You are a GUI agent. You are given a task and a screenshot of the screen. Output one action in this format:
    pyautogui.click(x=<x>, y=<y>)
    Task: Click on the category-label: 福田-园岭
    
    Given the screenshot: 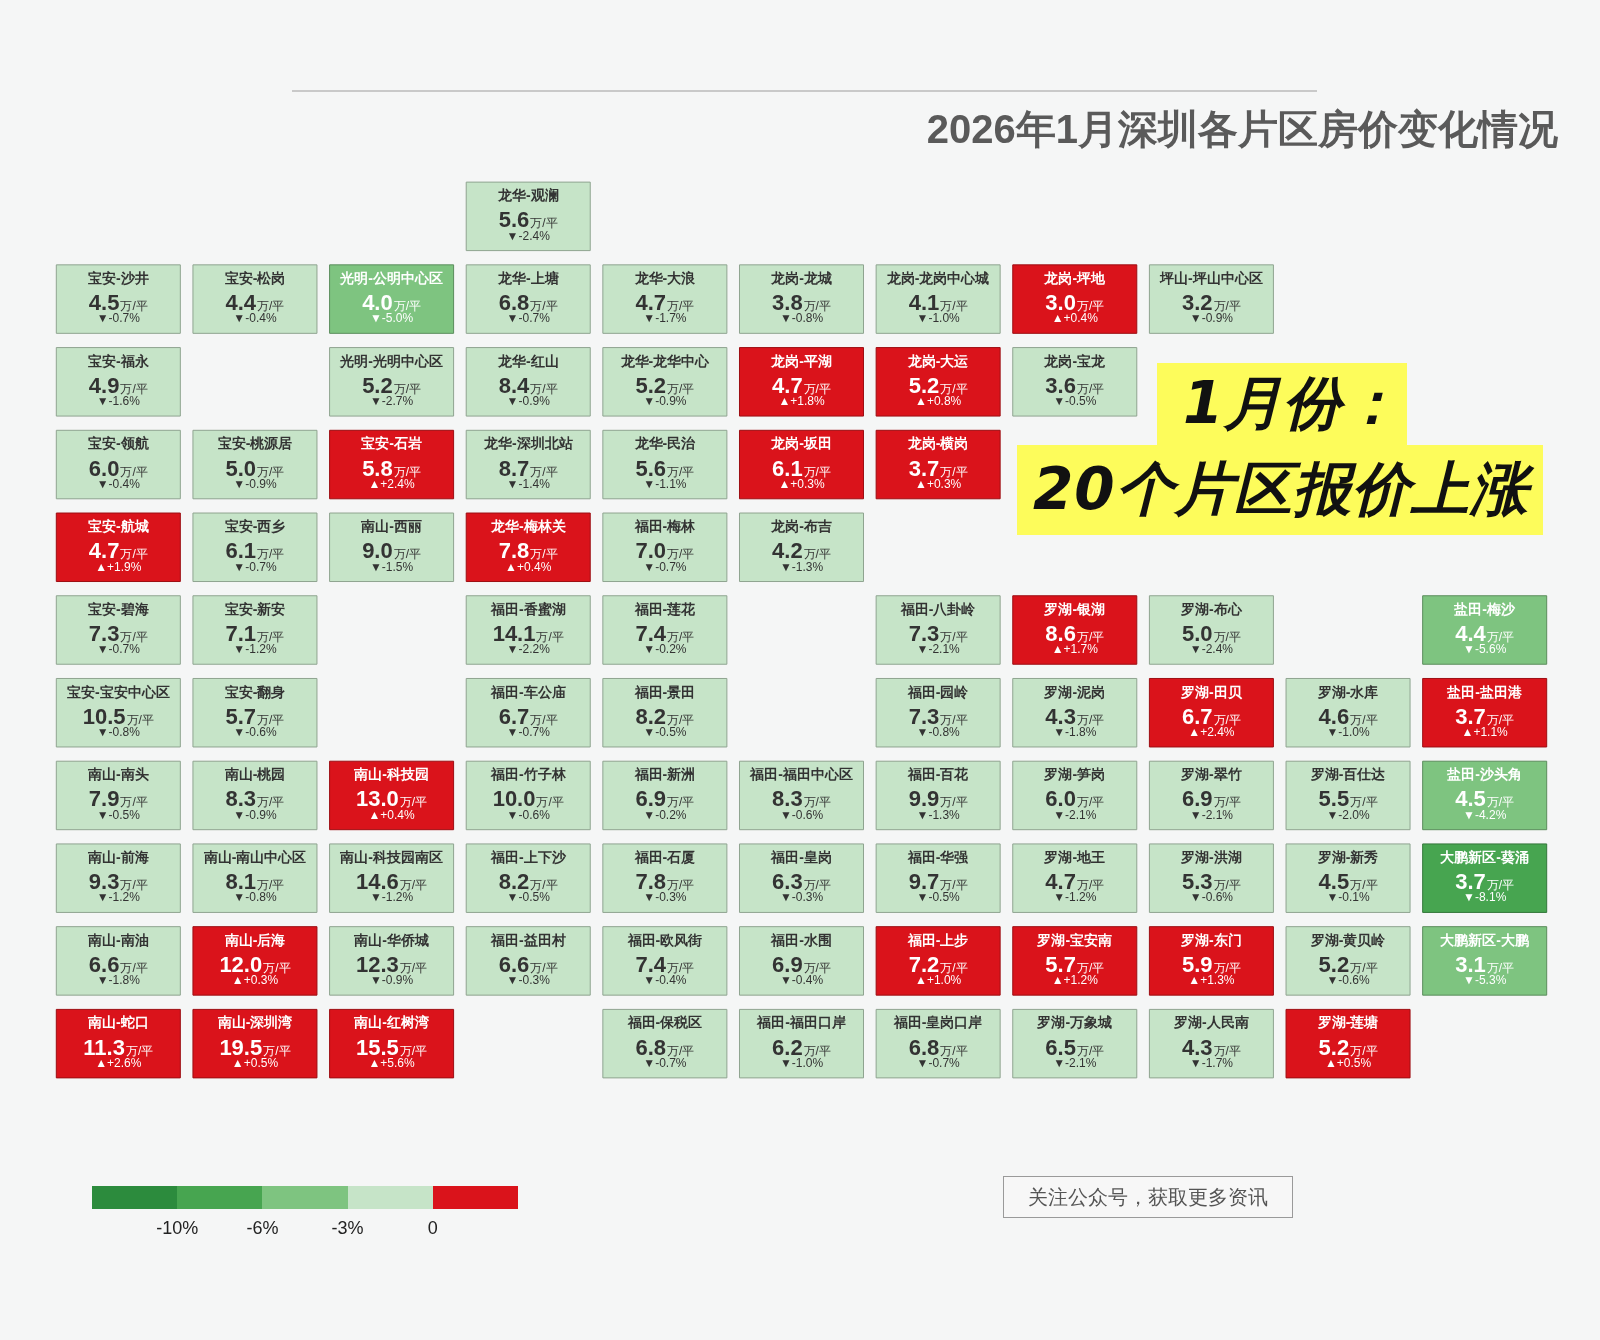 What is the action you would take?
    pyautogui.click(x=938, y=691)
    